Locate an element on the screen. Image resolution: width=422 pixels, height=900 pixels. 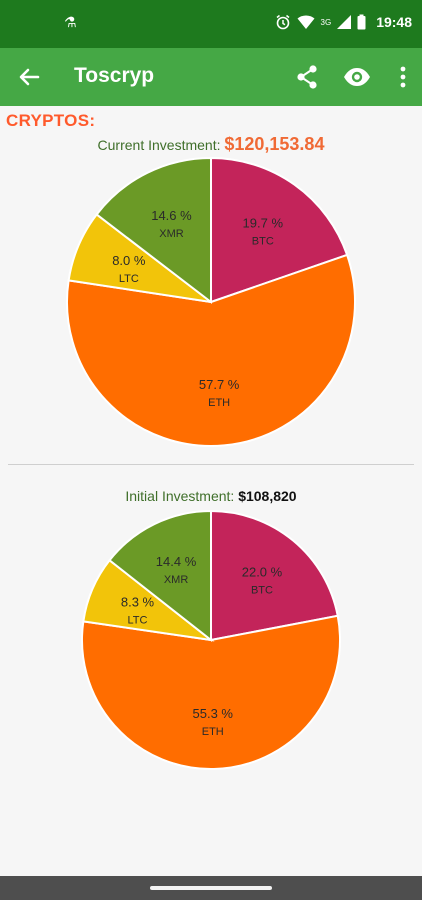
battery-icon is located at coordinates (361, 22).